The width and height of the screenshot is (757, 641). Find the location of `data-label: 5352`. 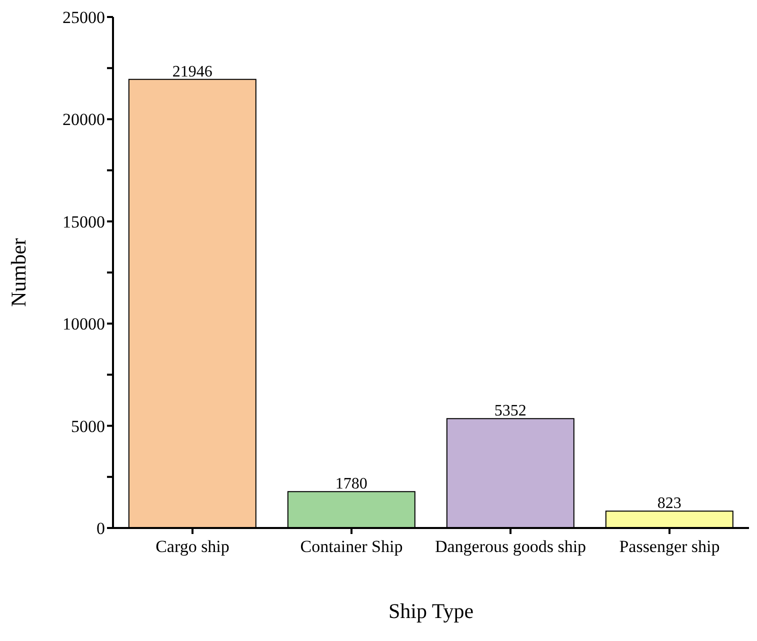

data-label: 5352 is located at coordinates (510, 411).